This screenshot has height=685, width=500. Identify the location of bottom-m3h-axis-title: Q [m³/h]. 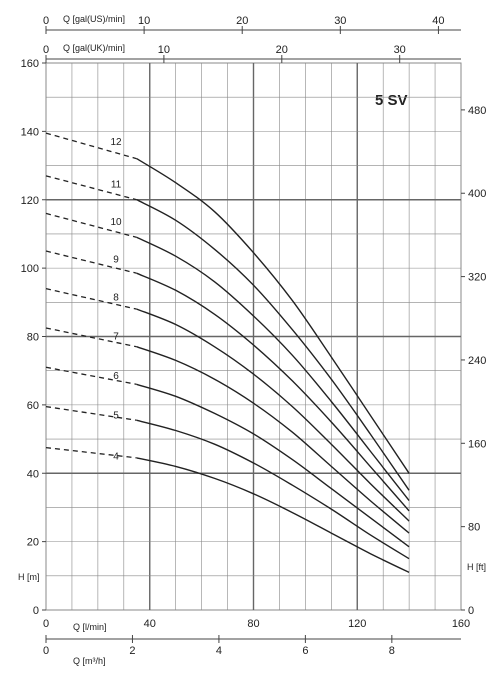
(89, 661).